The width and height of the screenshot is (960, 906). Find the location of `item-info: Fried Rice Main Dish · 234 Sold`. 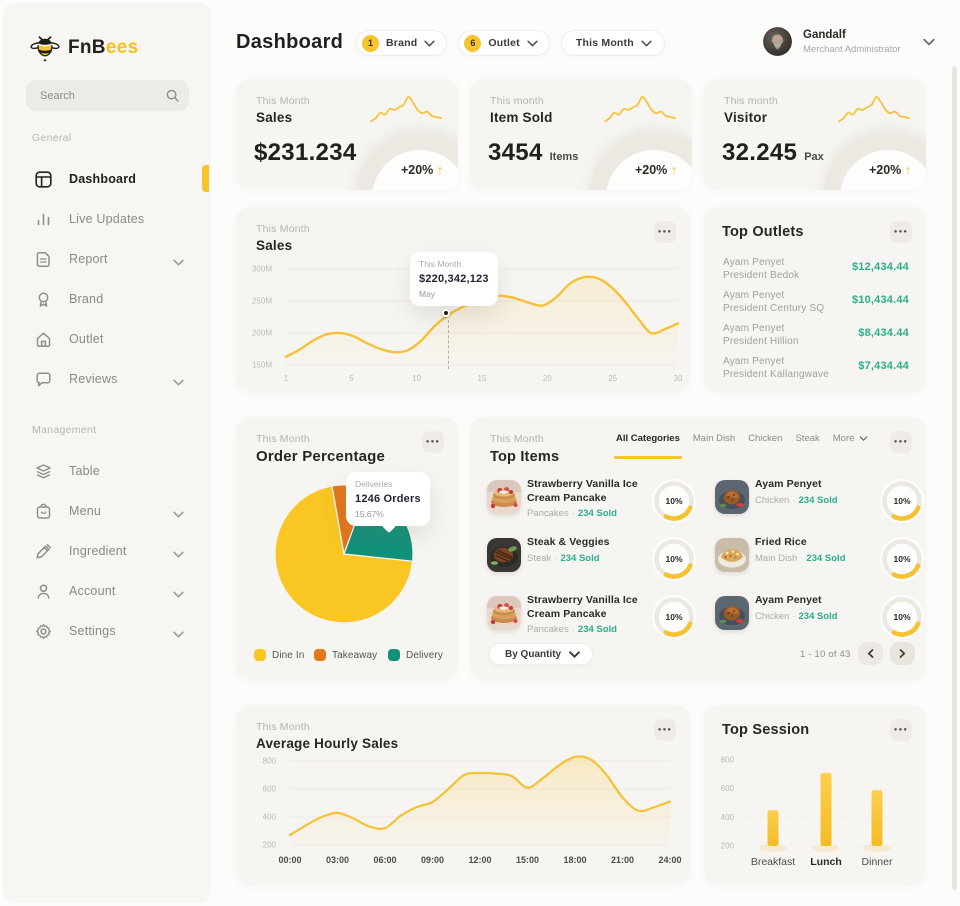

item-info: Fried Rice Main Dish · 234 Sold is located at coordinates (814, 550).